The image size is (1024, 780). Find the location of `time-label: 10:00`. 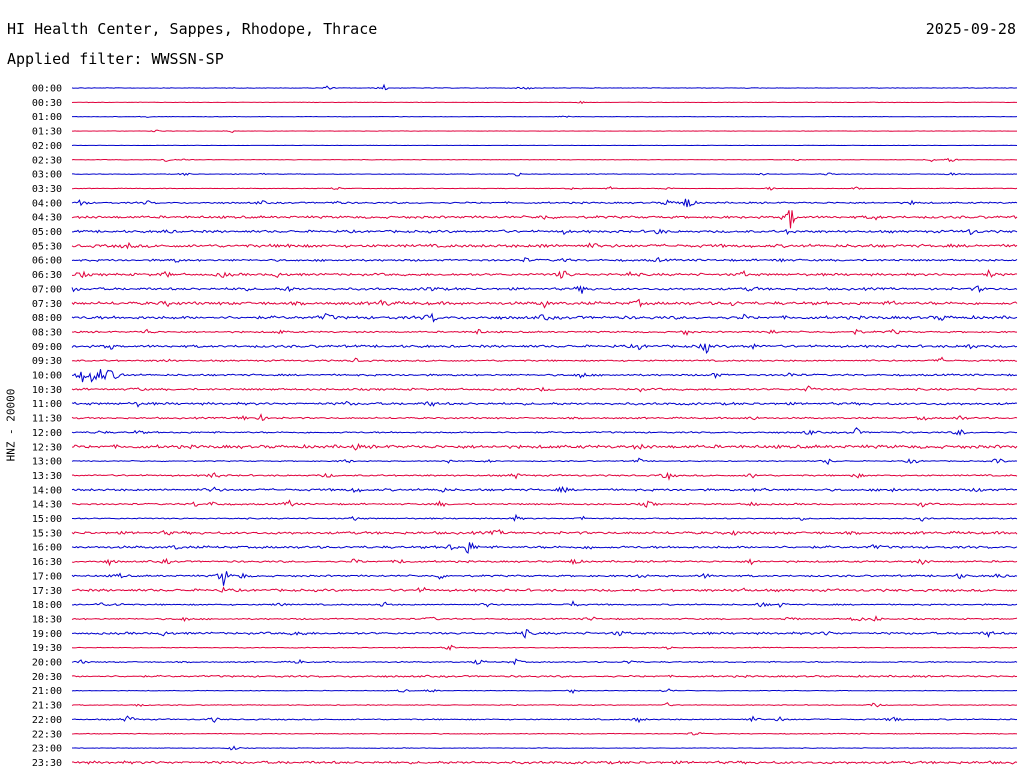

time-label: 10:00 is located at coordinates (47, 376).